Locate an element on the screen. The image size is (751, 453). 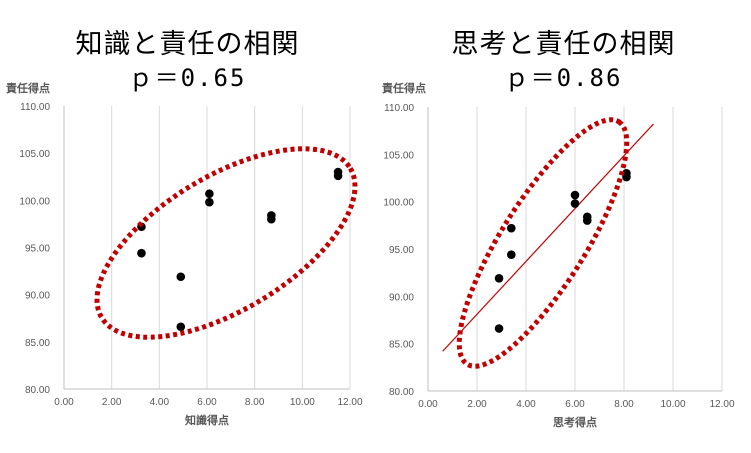
chart-subtitle: ｐ＝0.86 is located at coordinates (563, 78).